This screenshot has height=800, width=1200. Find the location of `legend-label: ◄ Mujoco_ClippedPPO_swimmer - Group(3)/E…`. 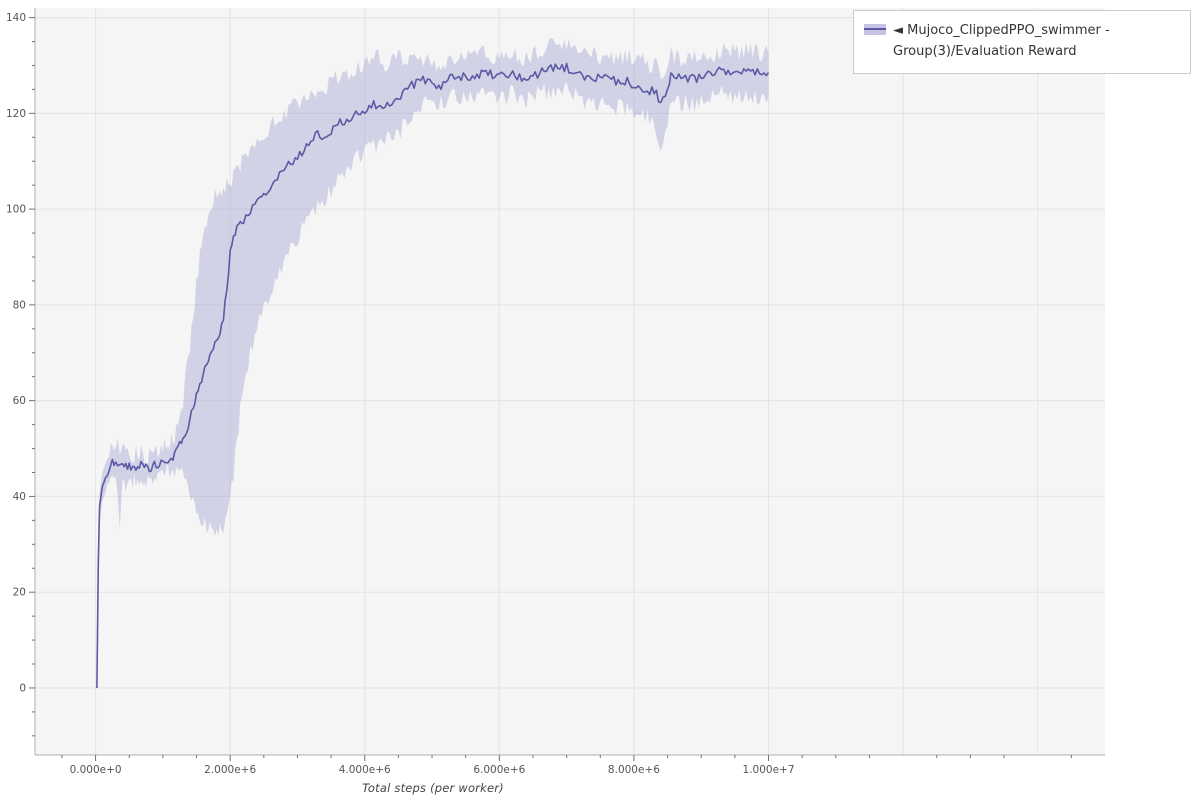

legend-label: ◄ Mujoco_ClippedPPO_swimmer - Group(3)/E… is located at coordinates (1001, 41).